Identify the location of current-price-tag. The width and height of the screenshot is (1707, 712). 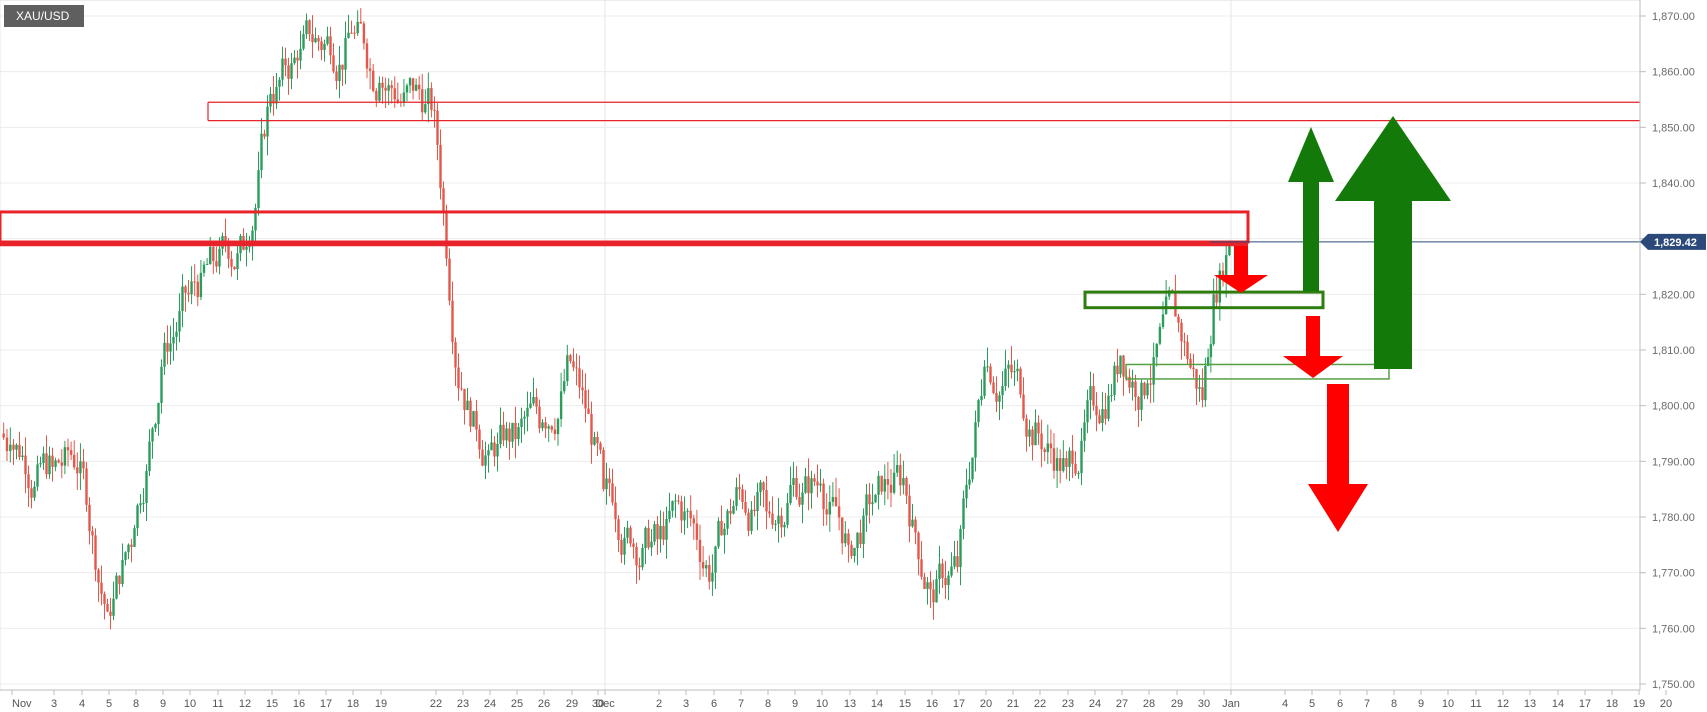
(1673, 241).